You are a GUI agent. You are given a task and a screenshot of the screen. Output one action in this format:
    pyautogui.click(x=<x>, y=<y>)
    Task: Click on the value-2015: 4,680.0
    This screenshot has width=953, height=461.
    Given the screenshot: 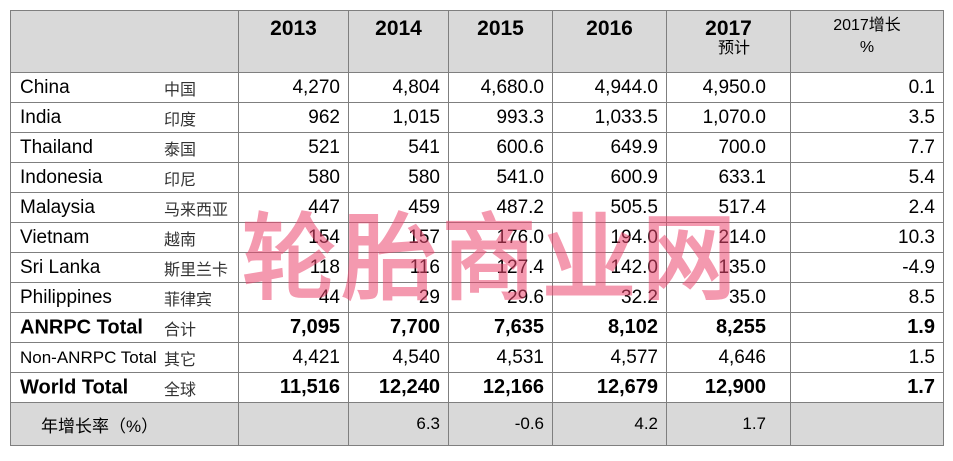 What is the action you would take?
    pyautogui.click(x=500, y=87)
    